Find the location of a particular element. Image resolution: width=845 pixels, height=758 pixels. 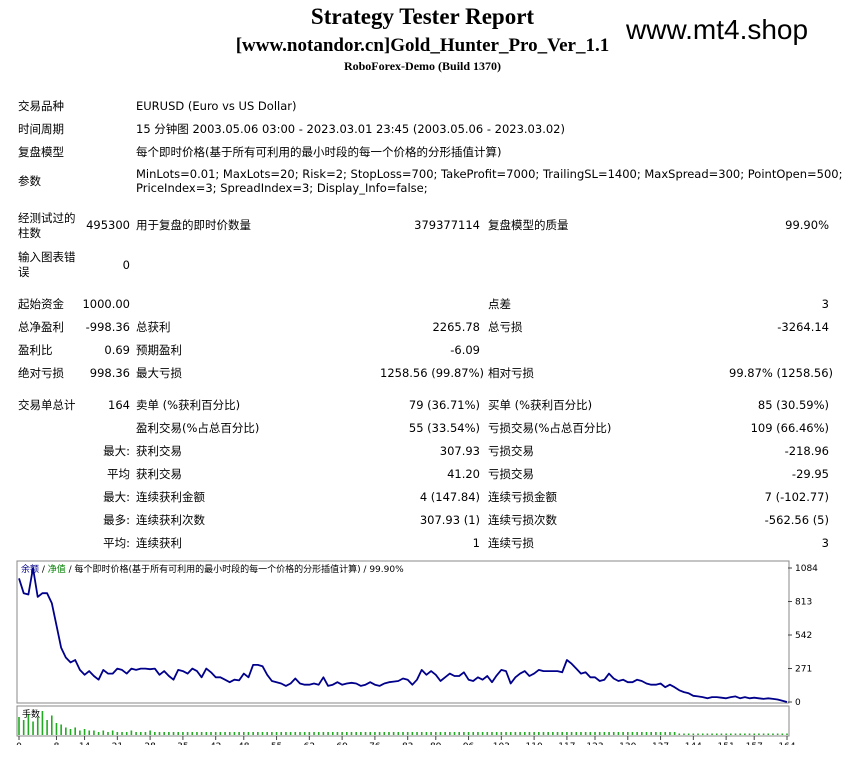

y-tick-label: 0 is located at coordinates (798, 703).